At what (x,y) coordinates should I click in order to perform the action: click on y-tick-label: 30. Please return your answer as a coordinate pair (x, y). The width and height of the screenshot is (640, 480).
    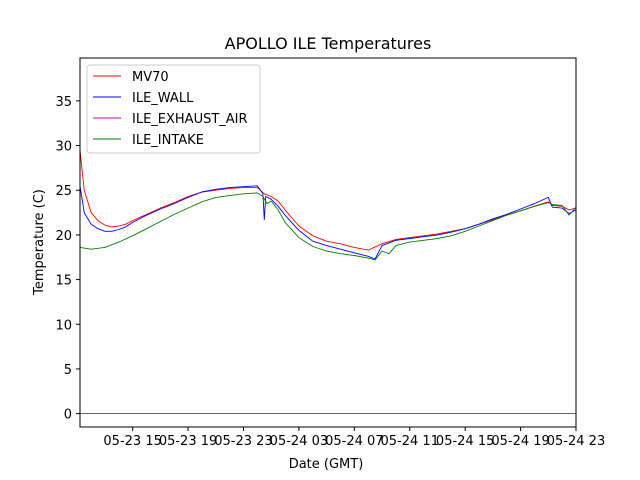
    Looking at the image, I should click on (63, 147).